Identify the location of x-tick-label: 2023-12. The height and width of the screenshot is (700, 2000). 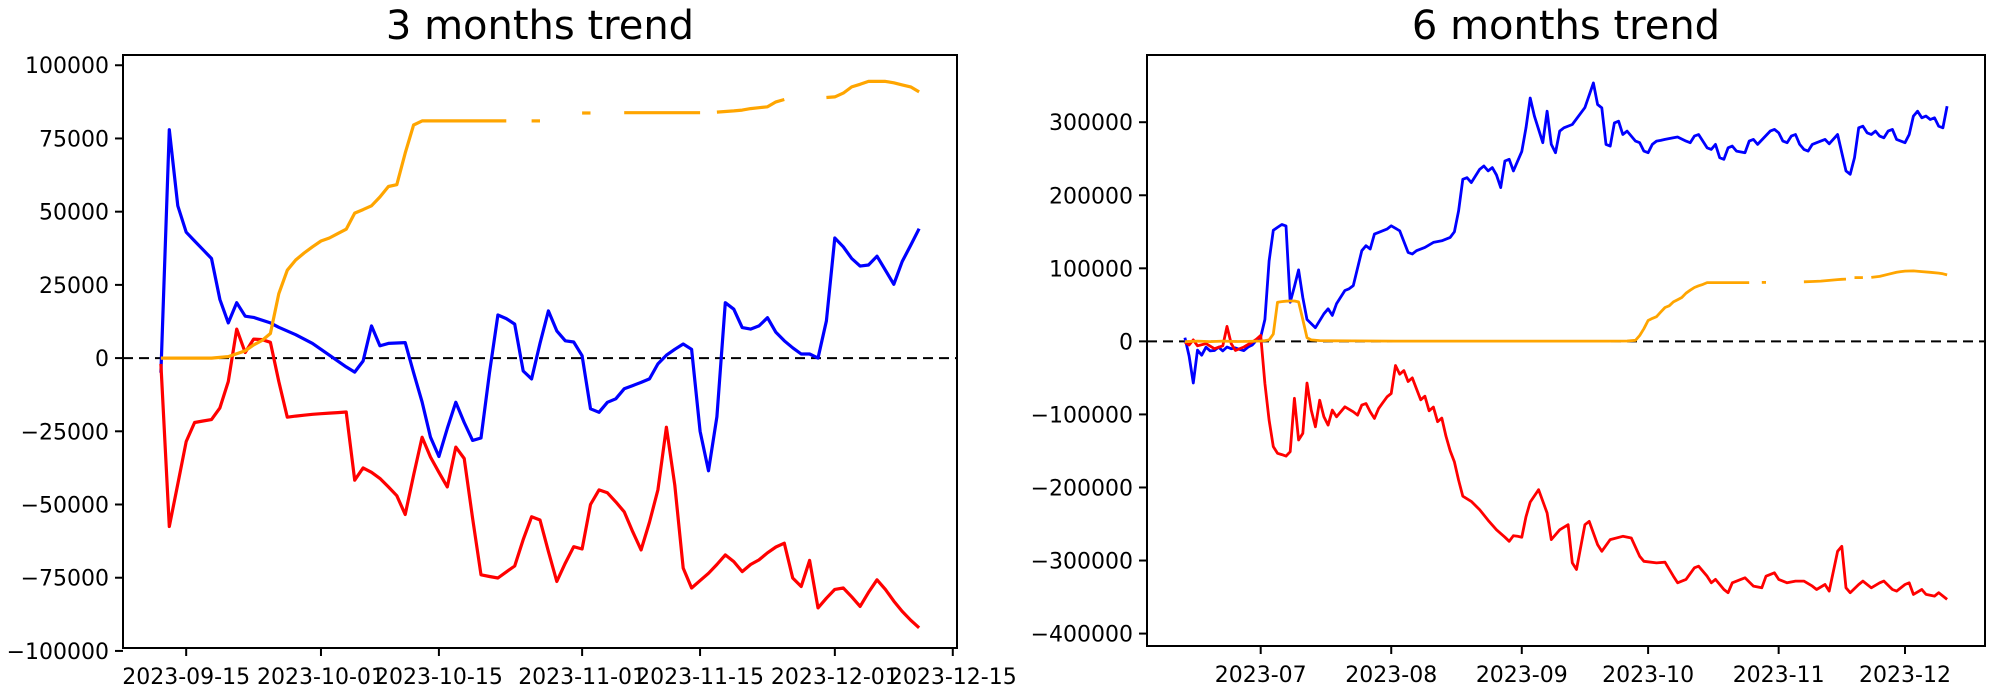
(1905, 675).